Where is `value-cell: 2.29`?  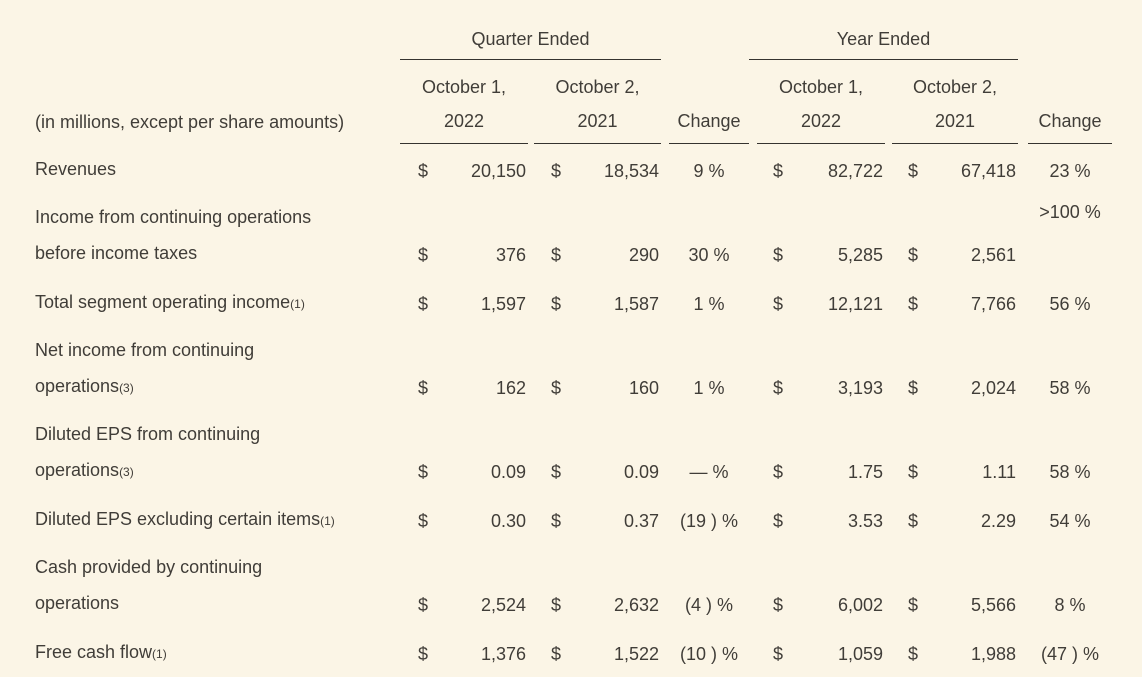 value-cell: 2.29 is located at coordinates (998, 521).